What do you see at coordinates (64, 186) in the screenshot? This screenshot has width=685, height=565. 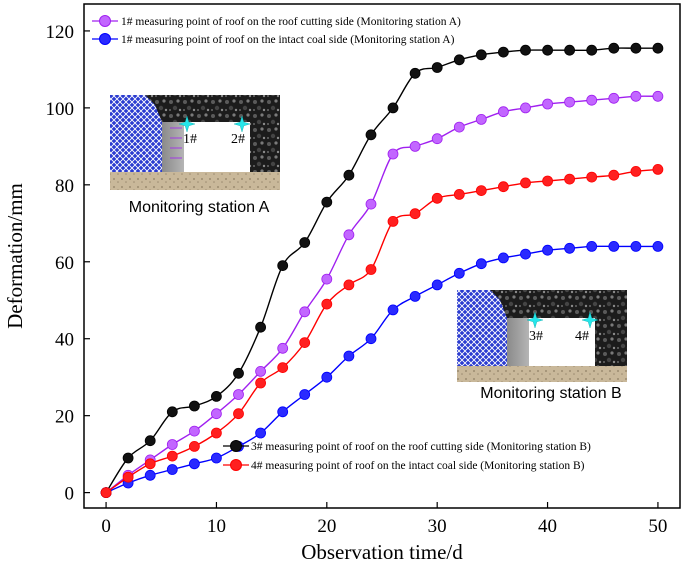 I see `y-tick-label: 80` at bounding box center [64, 186].